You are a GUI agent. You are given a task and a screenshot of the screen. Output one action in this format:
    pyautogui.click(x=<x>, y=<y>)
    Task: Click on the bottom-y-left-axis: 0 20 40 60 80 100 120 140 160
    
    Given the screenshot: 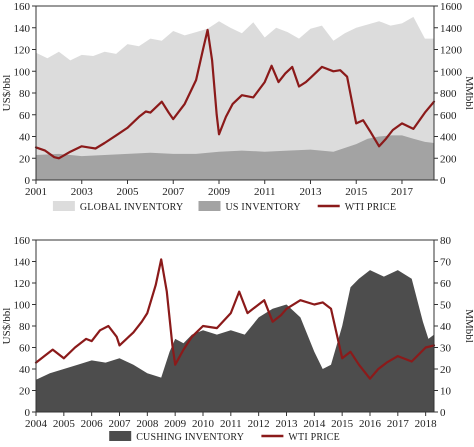 What is the action you would take?
    pyautogui.click(x=25, y=327)
    